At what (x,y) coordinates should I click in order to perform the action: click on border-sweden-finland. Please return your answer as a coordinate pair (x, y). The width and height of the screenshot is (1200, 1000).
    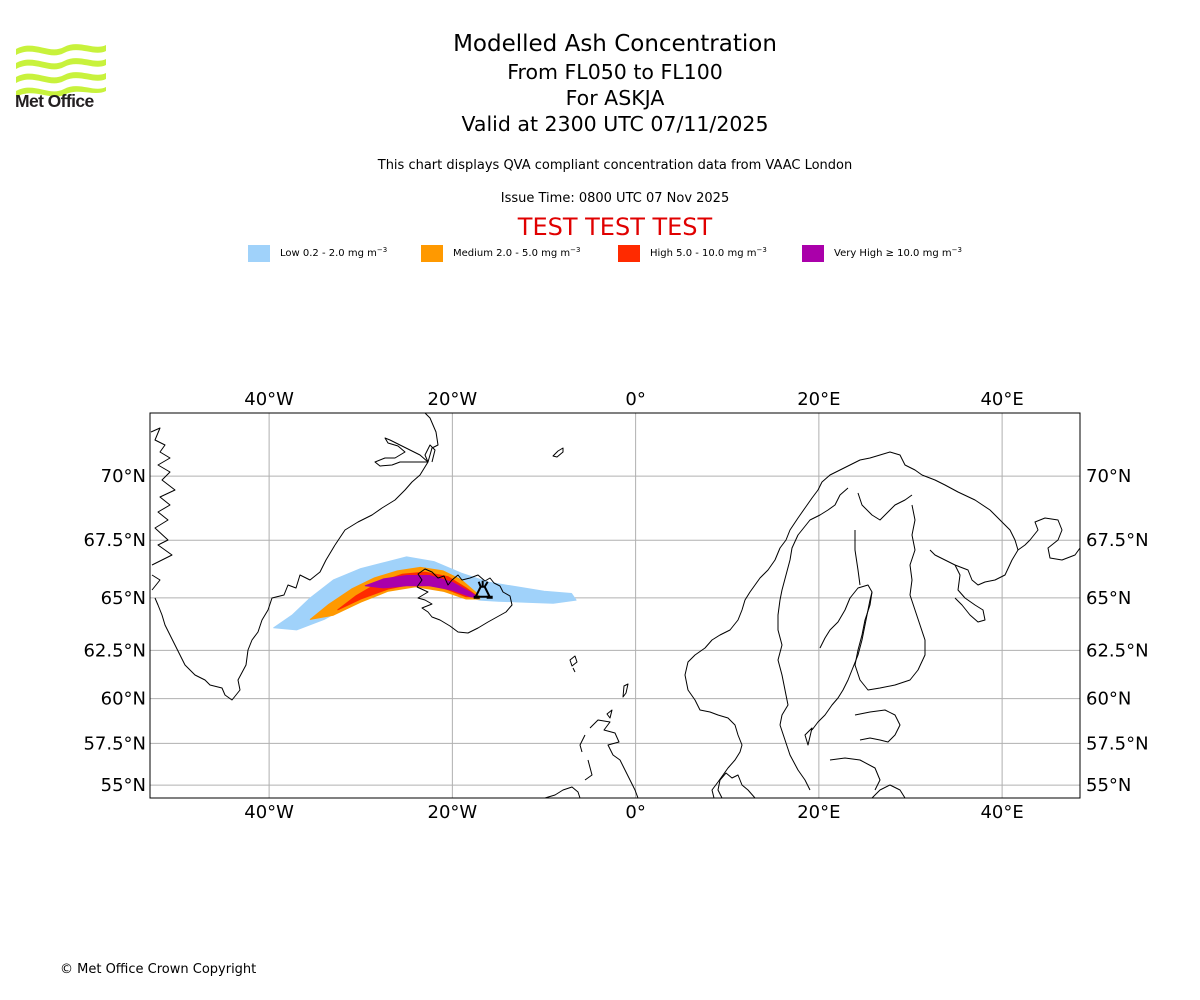
    Looking at the image, I should click on (883, 539).